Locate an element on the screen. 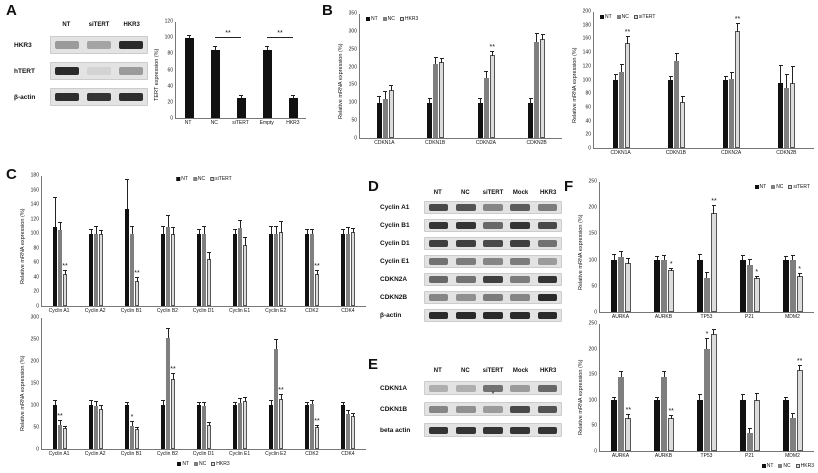 The width and height of the screenshot is (818, 473). x-tick-label: CDKN1A is located at coordinates (384, 143).